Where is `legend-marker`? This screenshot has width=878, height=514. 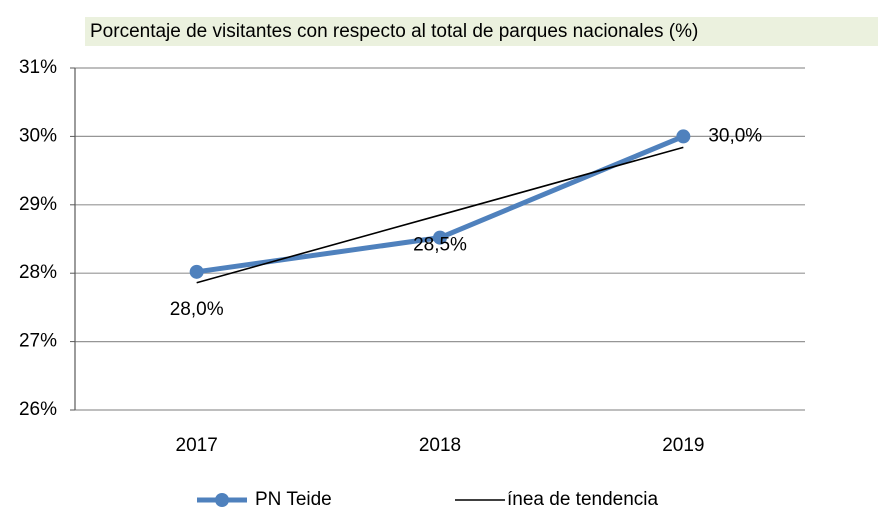 legend-marker is located at coordinates (222, 500).